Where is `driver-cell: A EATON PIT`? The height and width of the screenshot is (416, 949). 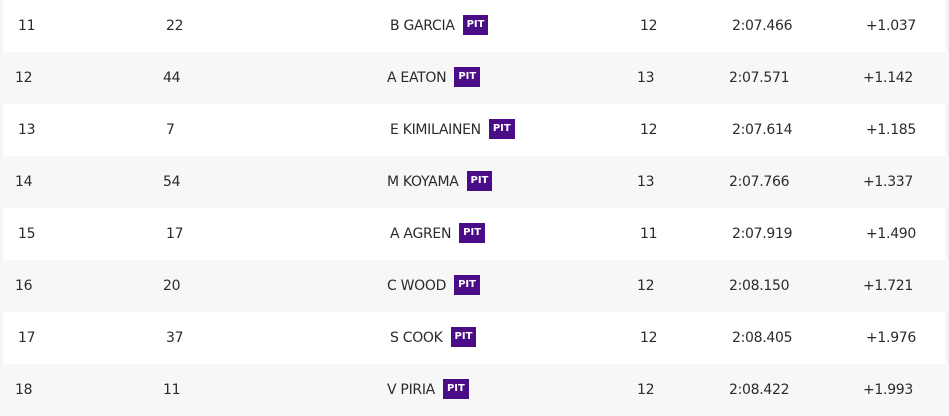
driver-cell: A EATON PIT is located at coordinates (434, 78).